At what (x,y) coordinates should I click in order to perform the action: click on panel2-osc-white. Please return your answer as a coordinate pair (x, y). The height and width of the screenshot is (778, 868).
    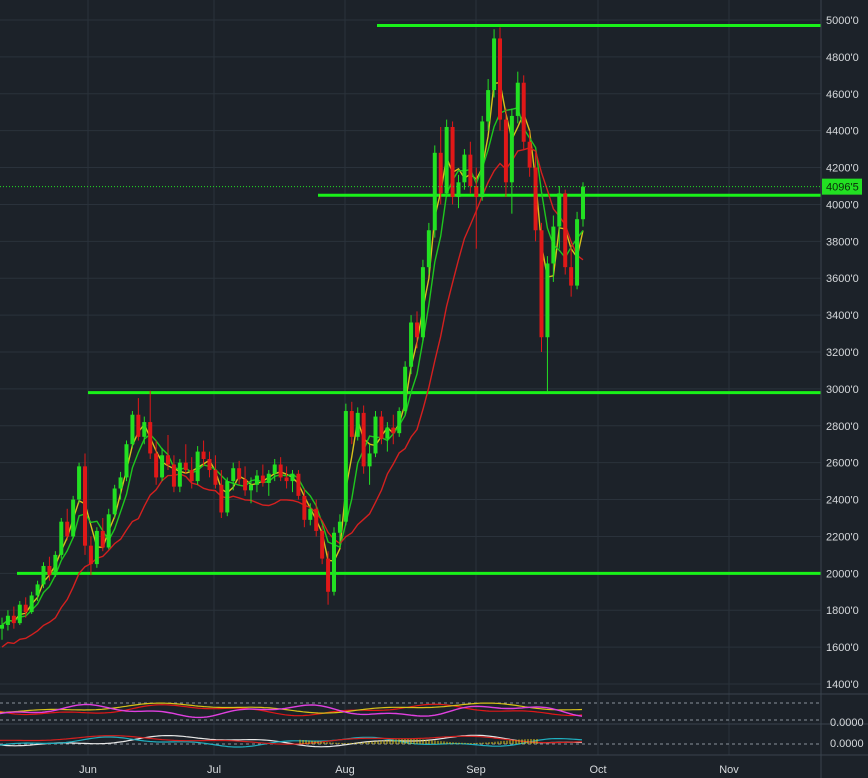
    Looking at the image, I should click on (291, 741).